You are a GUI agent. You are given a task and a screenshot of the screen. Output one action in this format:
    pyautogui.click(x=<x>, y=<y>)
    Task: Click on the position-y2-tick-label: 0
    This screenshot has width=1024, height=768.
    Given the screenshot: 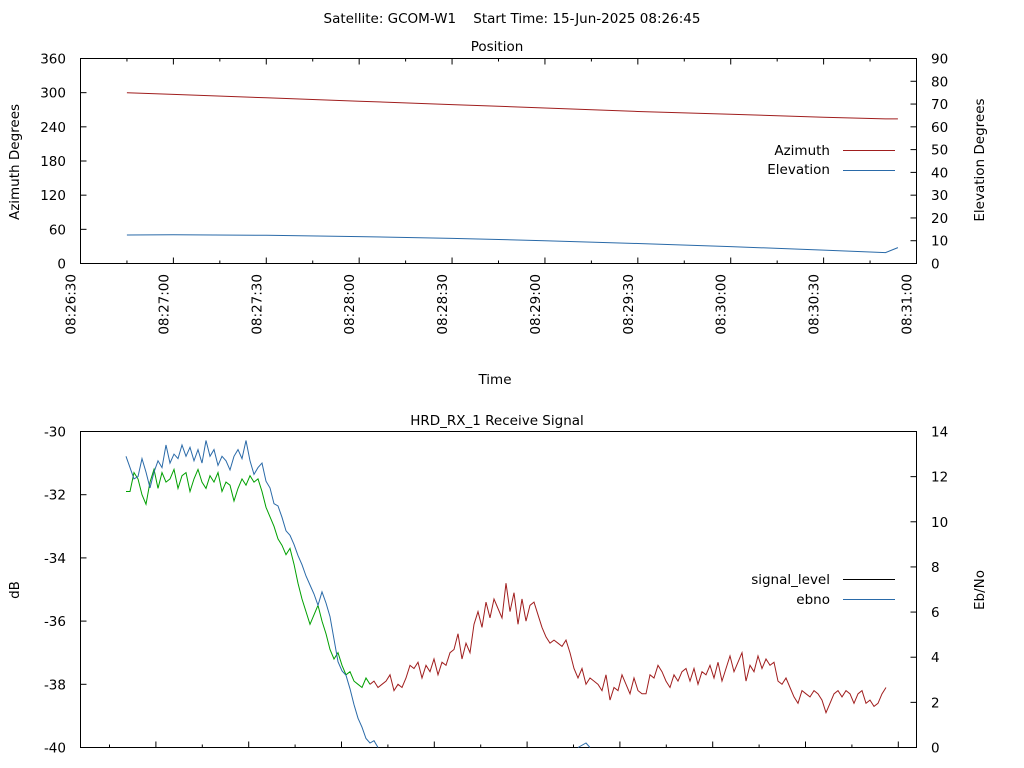 What is the action you would take?
    pyautogui.click(x=935, y=265)
    